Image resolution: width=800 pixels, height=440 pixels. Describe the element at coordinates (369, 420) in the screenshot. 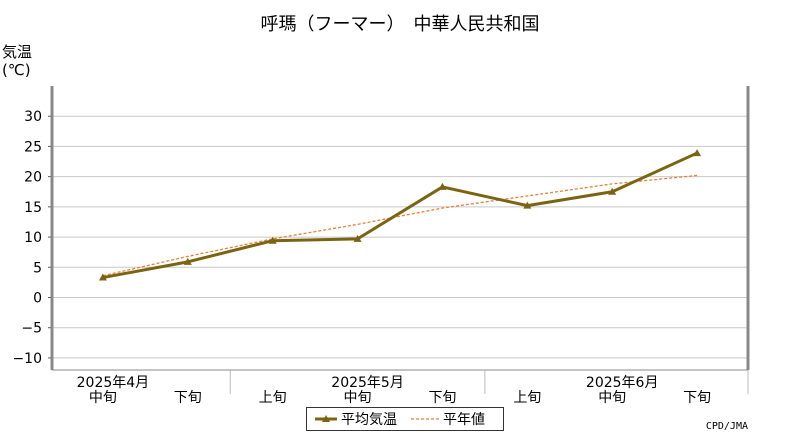

I see `legend-mean-label: 平均気温` at that location.